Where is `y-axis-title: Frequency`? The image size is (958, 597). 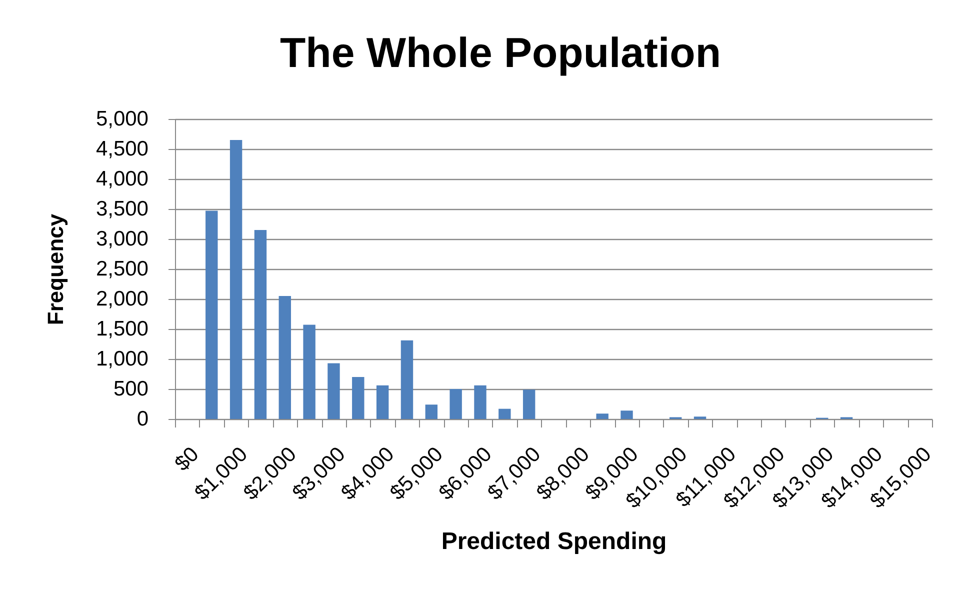 y-axis-title: Frequency is located at coordinates (55, 269).